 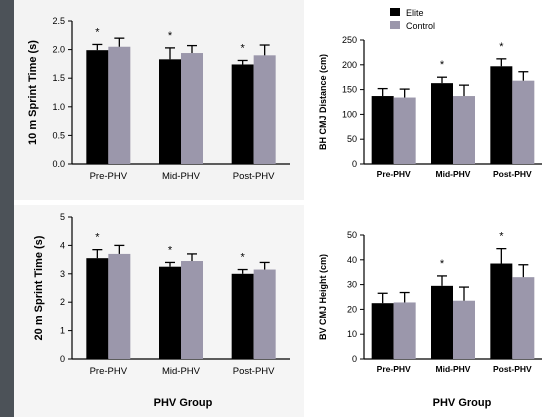 I want to click on y-tick-label: 200, so click(x=349, y=65).